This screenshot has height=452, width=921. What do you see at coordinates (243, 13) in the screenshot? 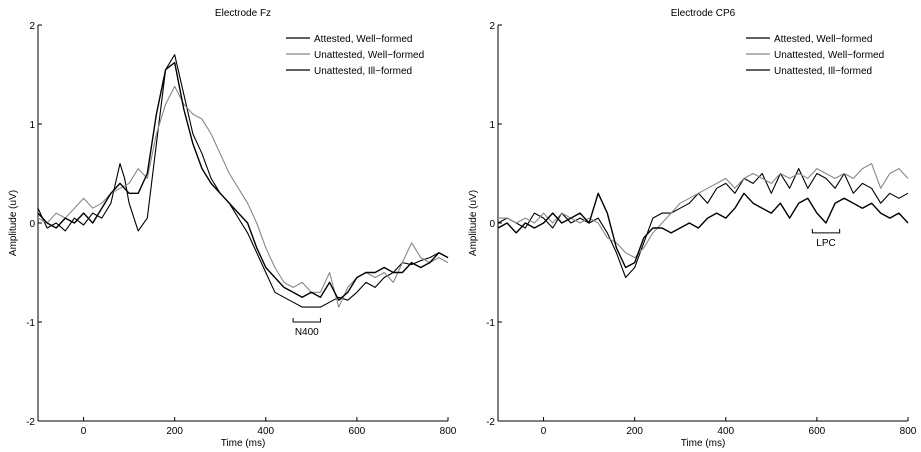
I see `chart-title: Electrode Fz` at bounding box center [243, 13].